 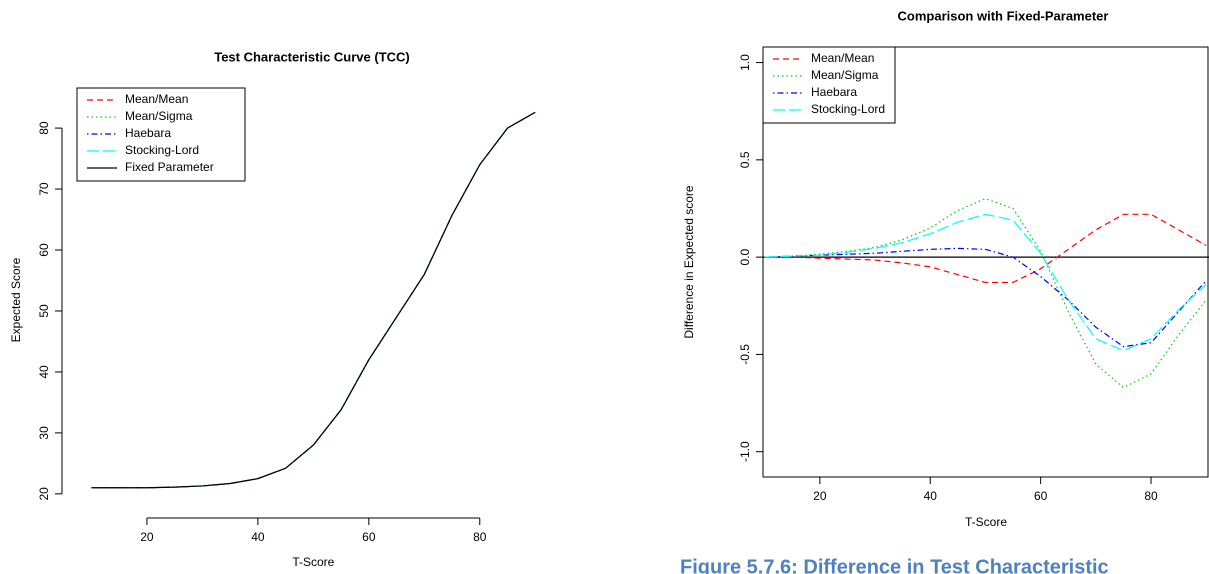 I want to click on y-axis-label: Expected Score, so click(x=16, y=299).